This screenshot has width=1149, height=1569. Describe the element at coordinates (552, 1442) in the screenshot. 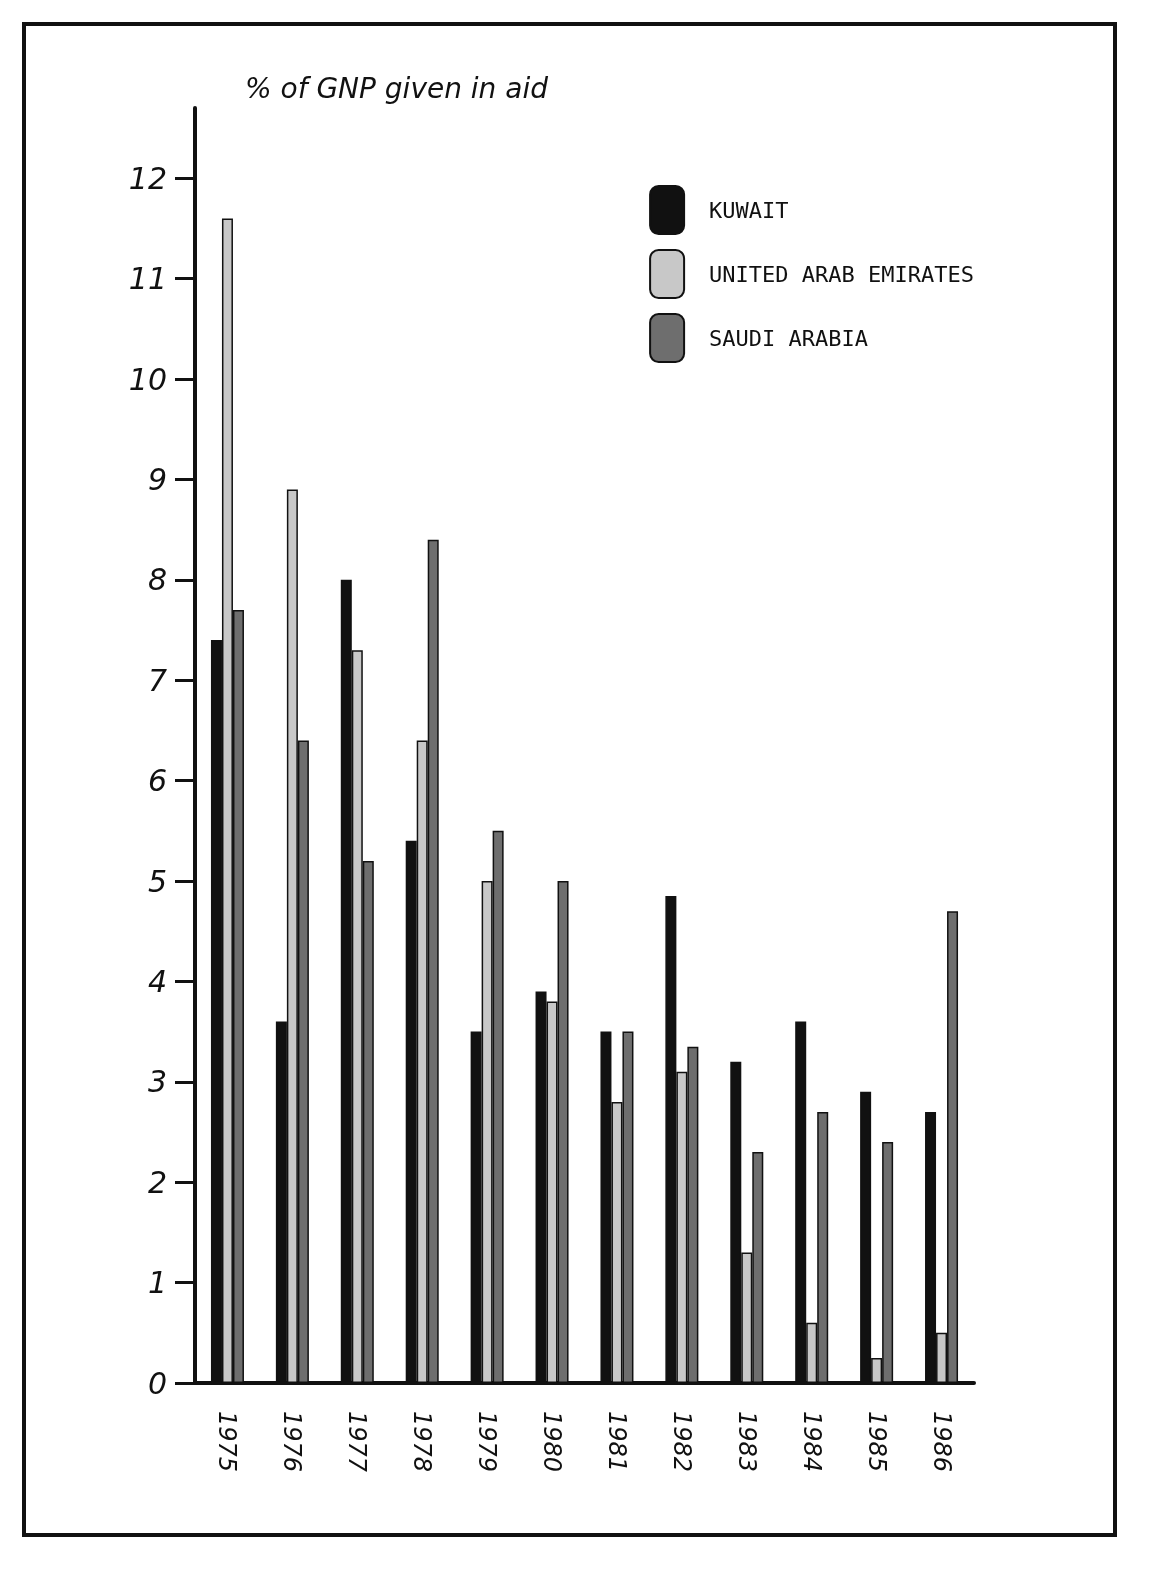

I see `x-tick-label: 1980` at that location.